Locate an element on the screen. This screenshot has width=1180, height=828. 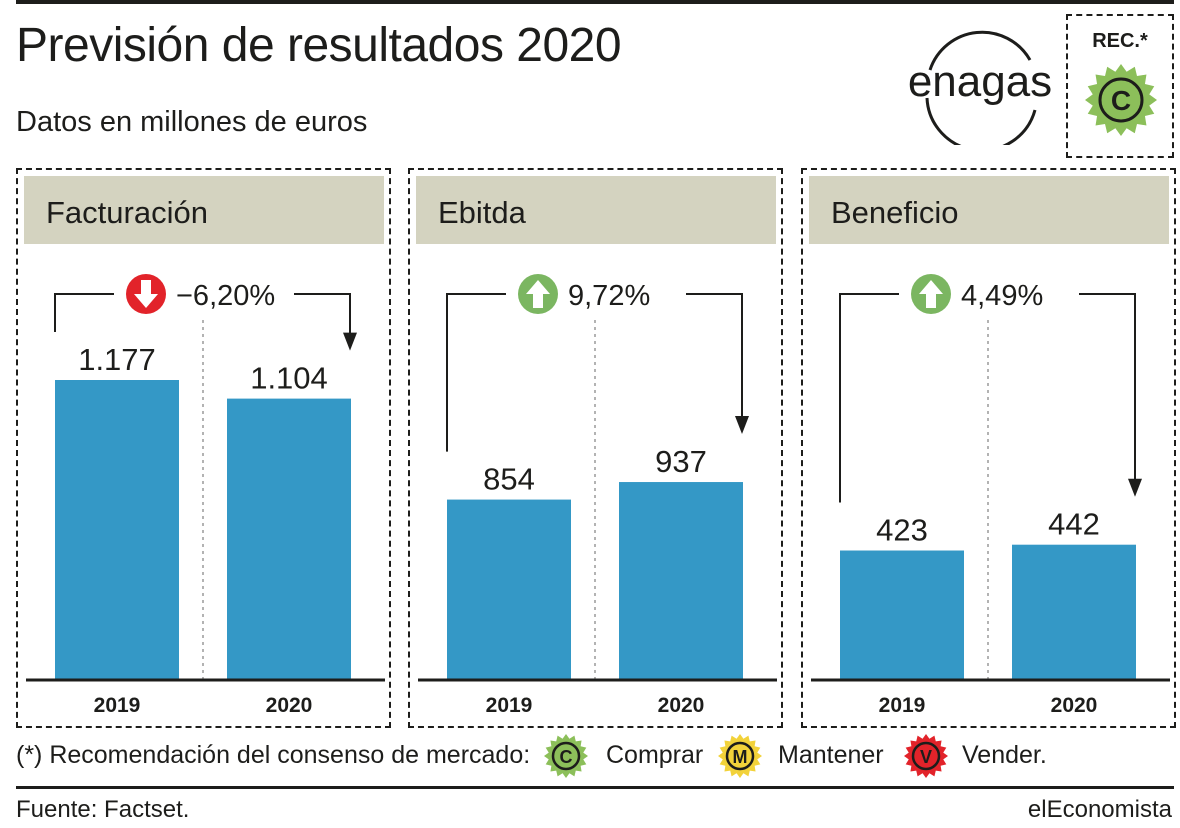
vender-badge-icon: V is located at coordinates (926, 756).